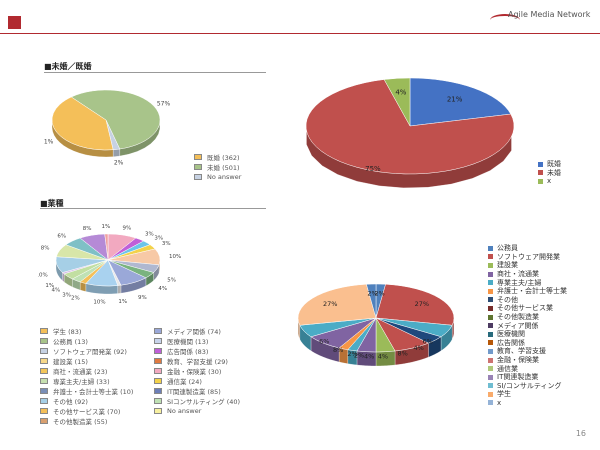  I want to click on industry-right-pie-label-4: 8%, so click(402, 354).